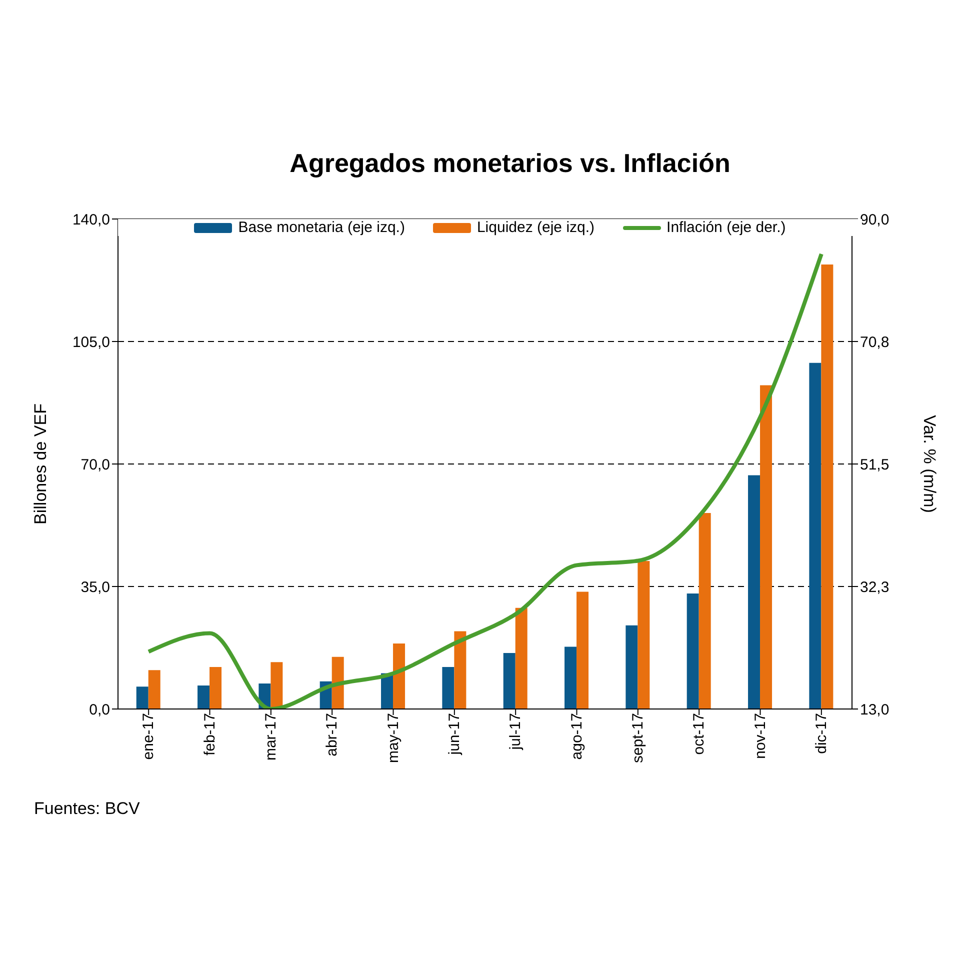 The height and width of the screenshot is (960, 960). Describe the element at coordinates (875, 587) in the screenshot. I see `y2-tick-label: 32,3` at that location.